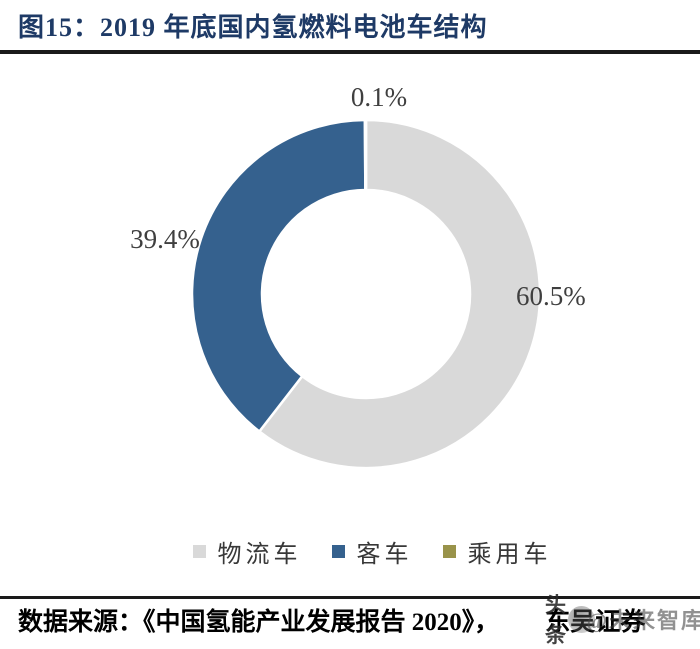 The width and height of the screenshot is (700, 649). What do you see at coordinates (338, 551) in the screenshot?
I see `legend-swatch-bus-icon` at bounding box center [338, 551].